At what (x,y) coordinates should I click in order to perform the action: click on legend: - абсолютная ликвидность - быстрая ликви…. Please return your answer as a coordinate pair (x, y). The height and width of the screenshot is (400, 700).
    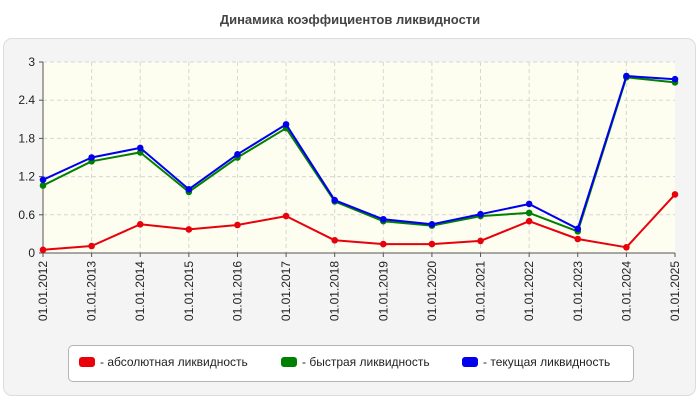
    Looking at the image, I should click on (351, 363).